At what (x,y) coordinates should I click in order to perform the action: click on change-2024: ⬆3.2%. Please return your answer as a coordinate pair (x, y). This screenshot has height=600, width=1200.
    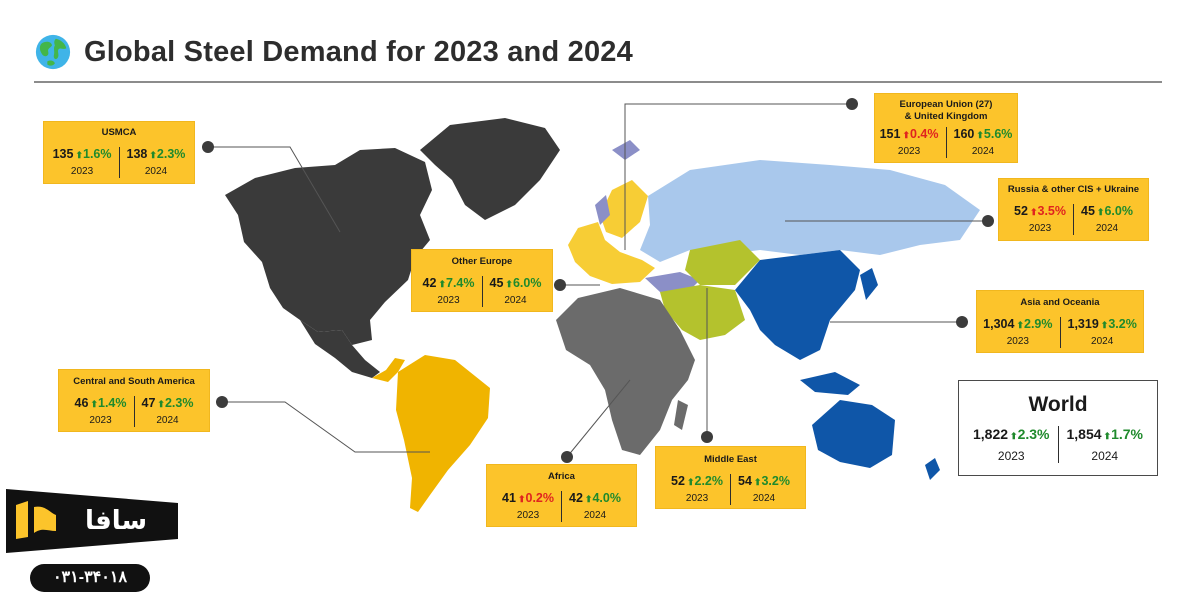
    Looking at the image, I should click on (1118, 324).